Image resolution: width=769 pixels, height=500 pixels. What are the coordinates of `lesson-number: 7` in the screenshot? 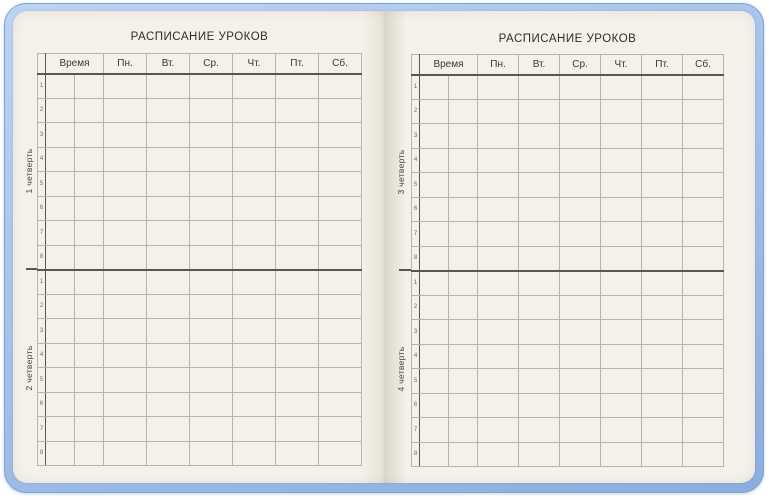 It's located at (41, 233).